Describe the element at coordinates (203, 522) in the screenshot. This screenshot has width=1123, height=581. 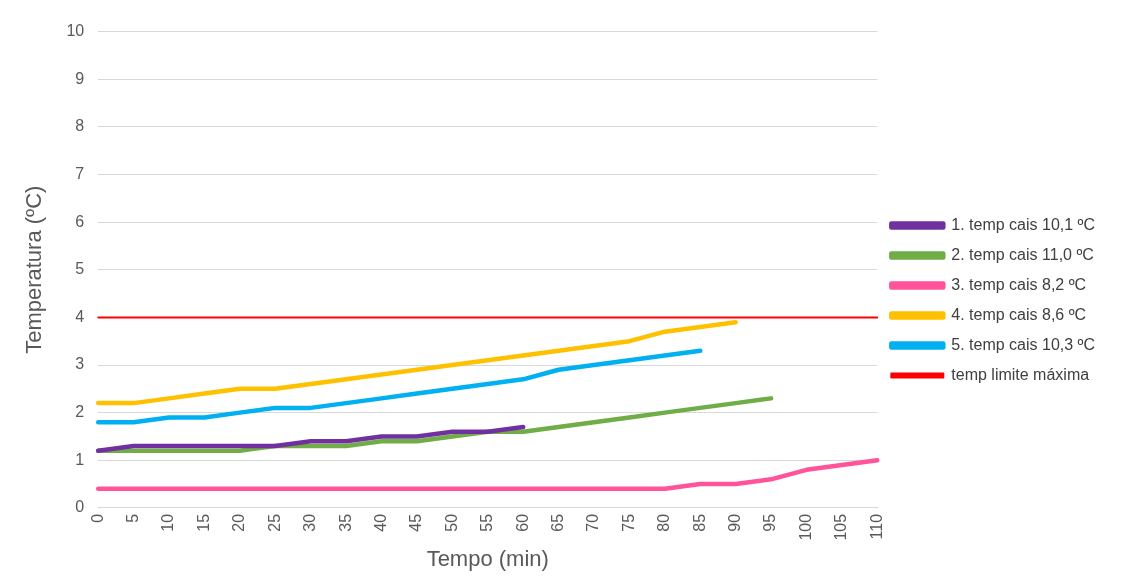
I see `x-tick-label: 15` at that location.